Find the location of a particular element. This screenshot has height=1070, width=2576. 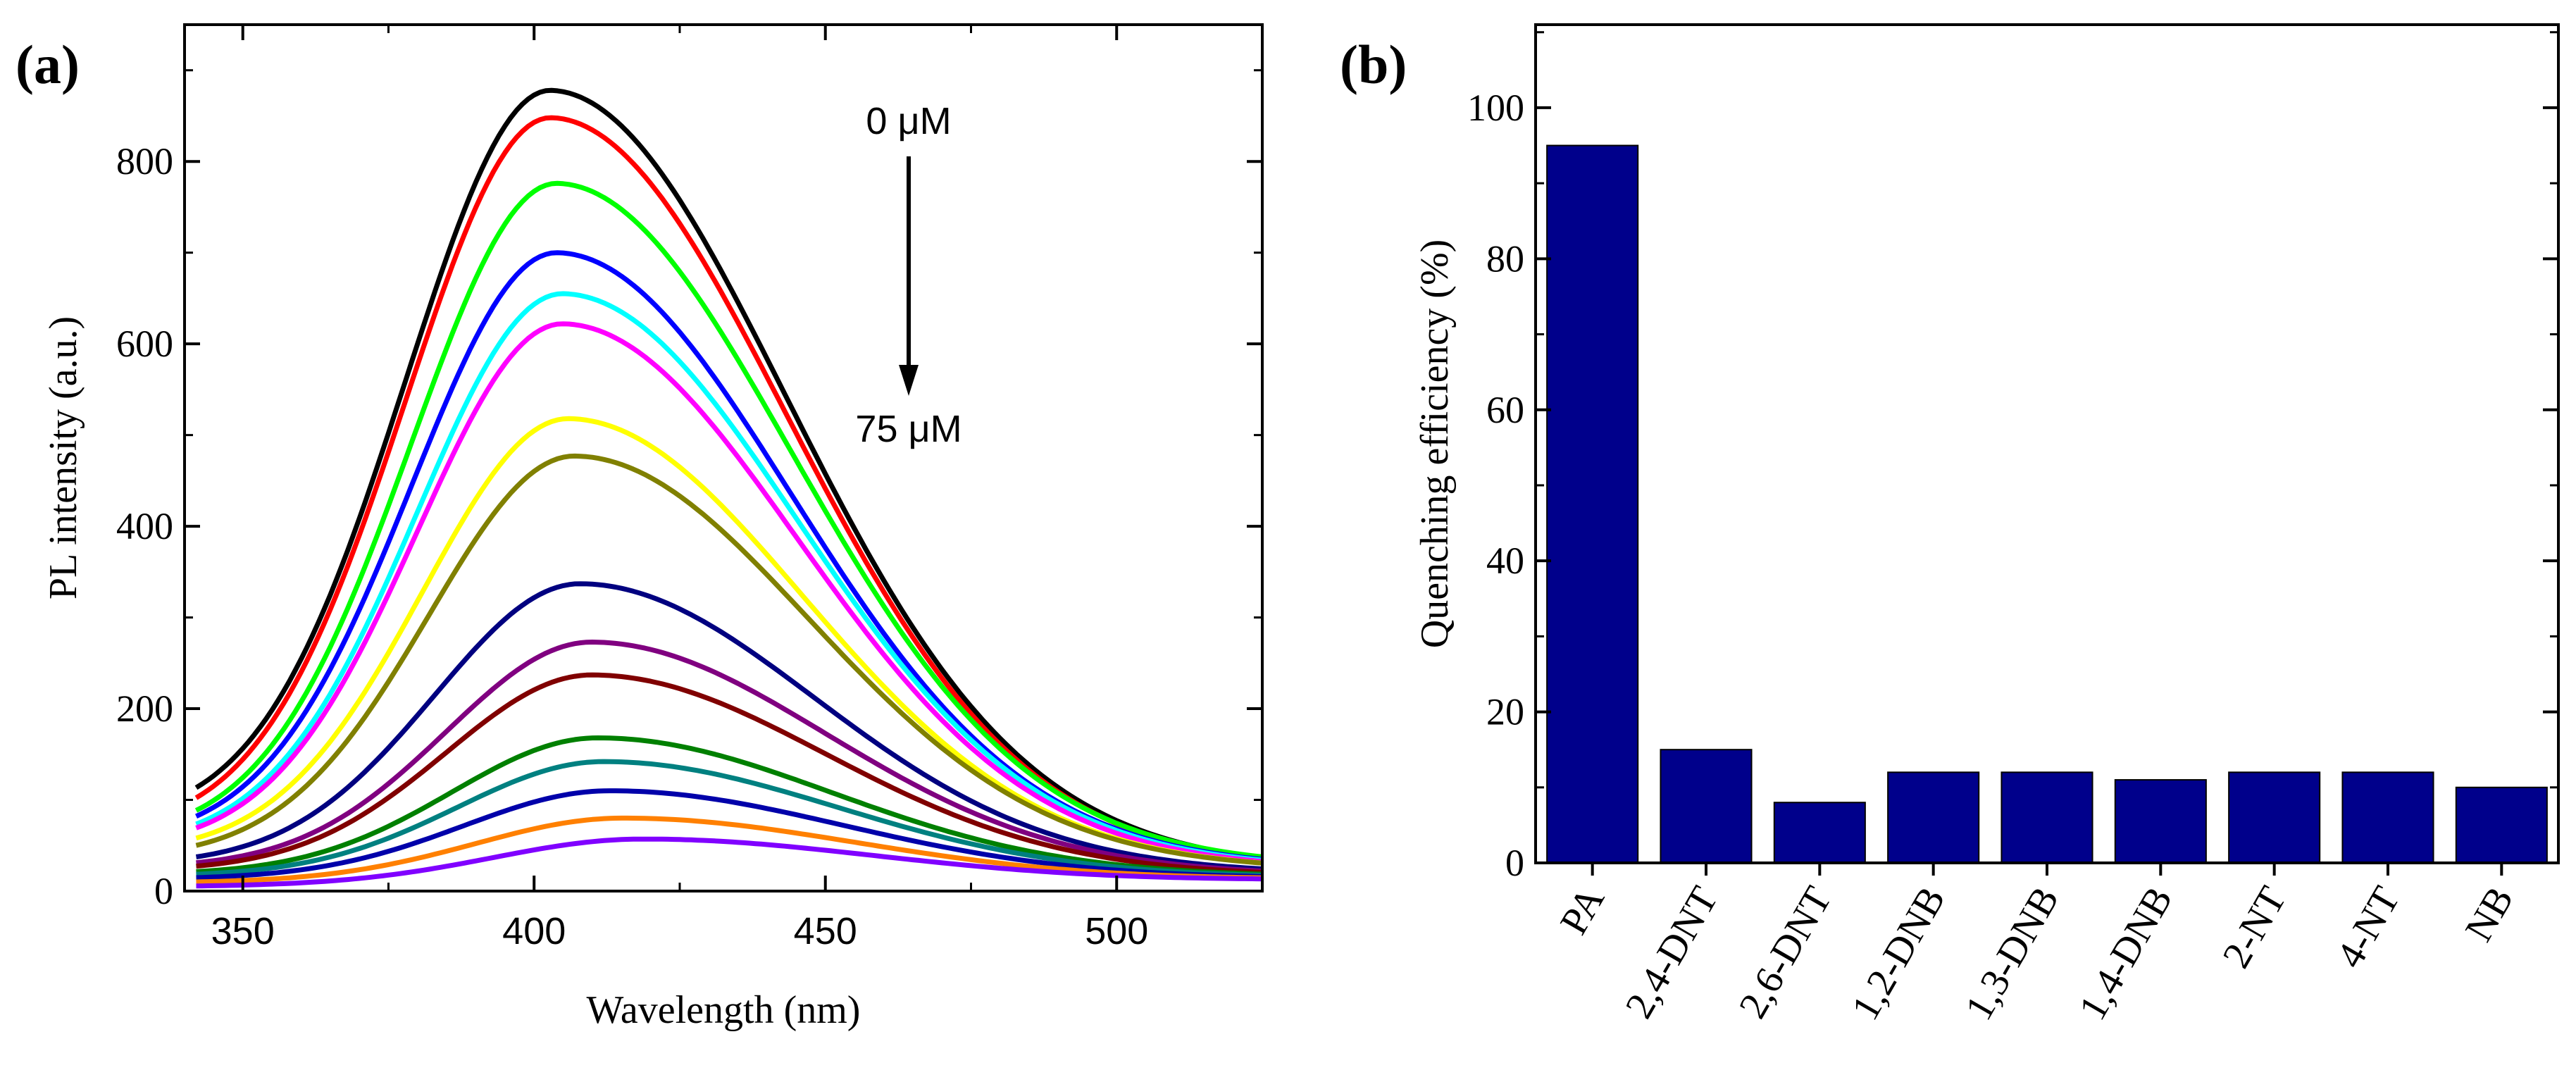

panel-b-y-axis-label: Quenching efficiency (%) is located at coordinates (1435, 443).